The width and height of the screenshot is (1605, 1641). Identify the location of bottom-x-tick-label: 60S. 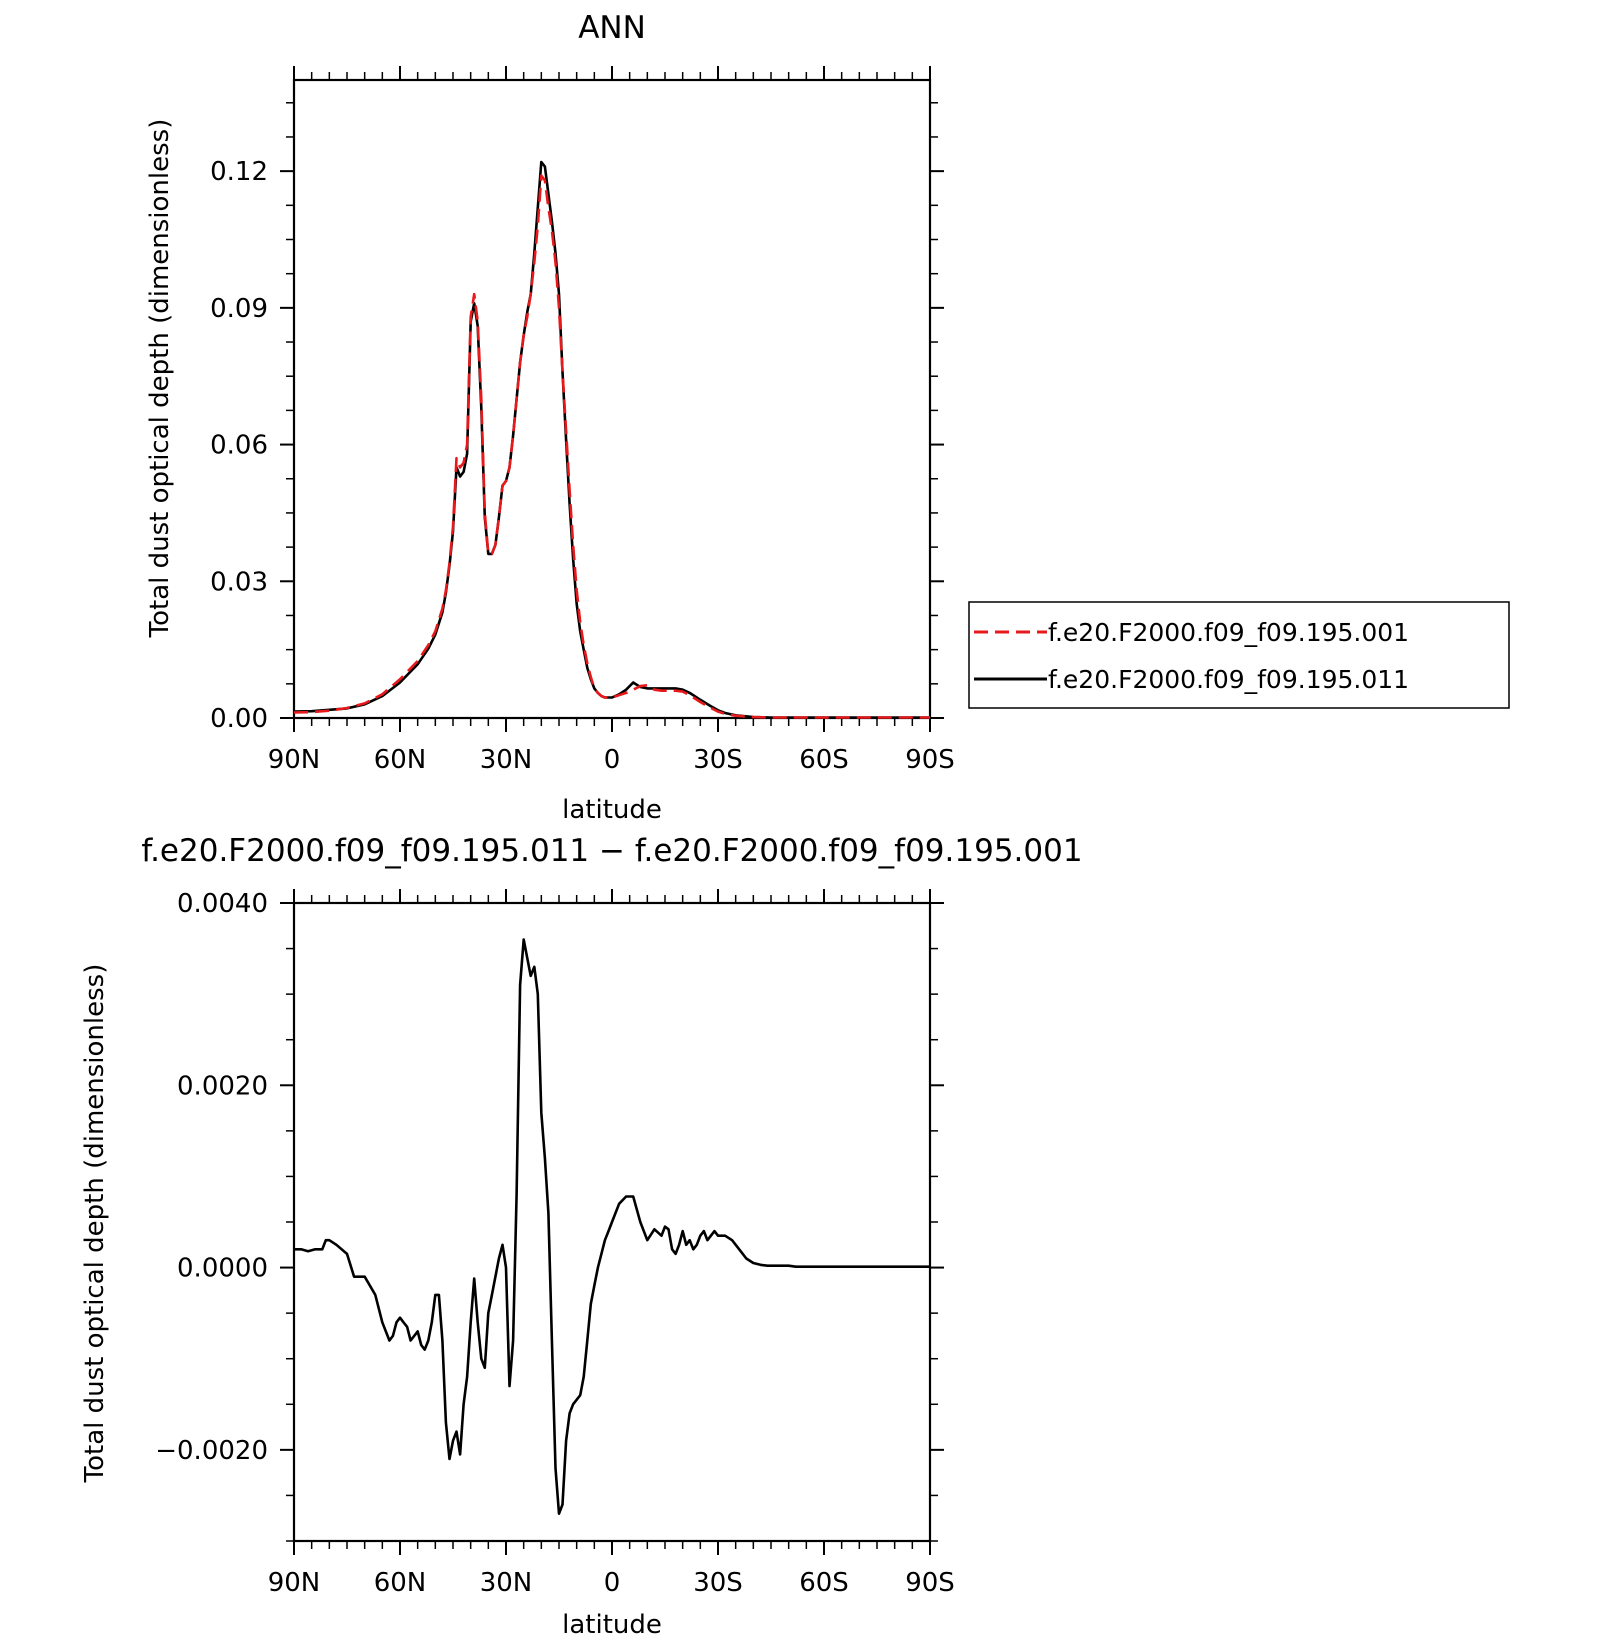
(824, 1583).